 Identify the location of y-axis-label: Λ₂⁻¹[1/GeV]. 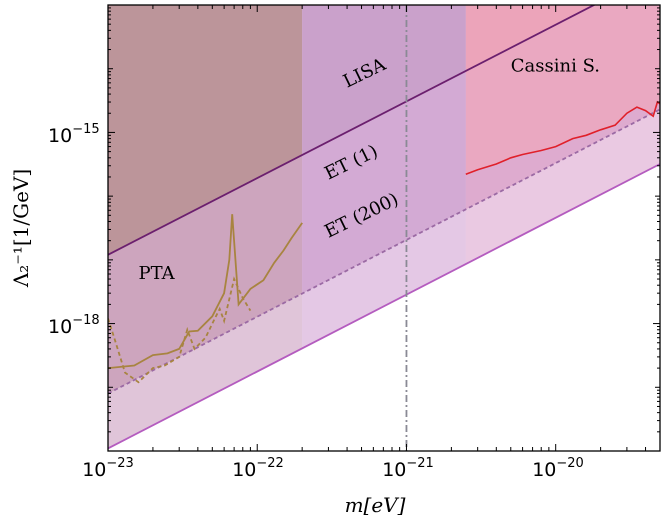
(21, 228).